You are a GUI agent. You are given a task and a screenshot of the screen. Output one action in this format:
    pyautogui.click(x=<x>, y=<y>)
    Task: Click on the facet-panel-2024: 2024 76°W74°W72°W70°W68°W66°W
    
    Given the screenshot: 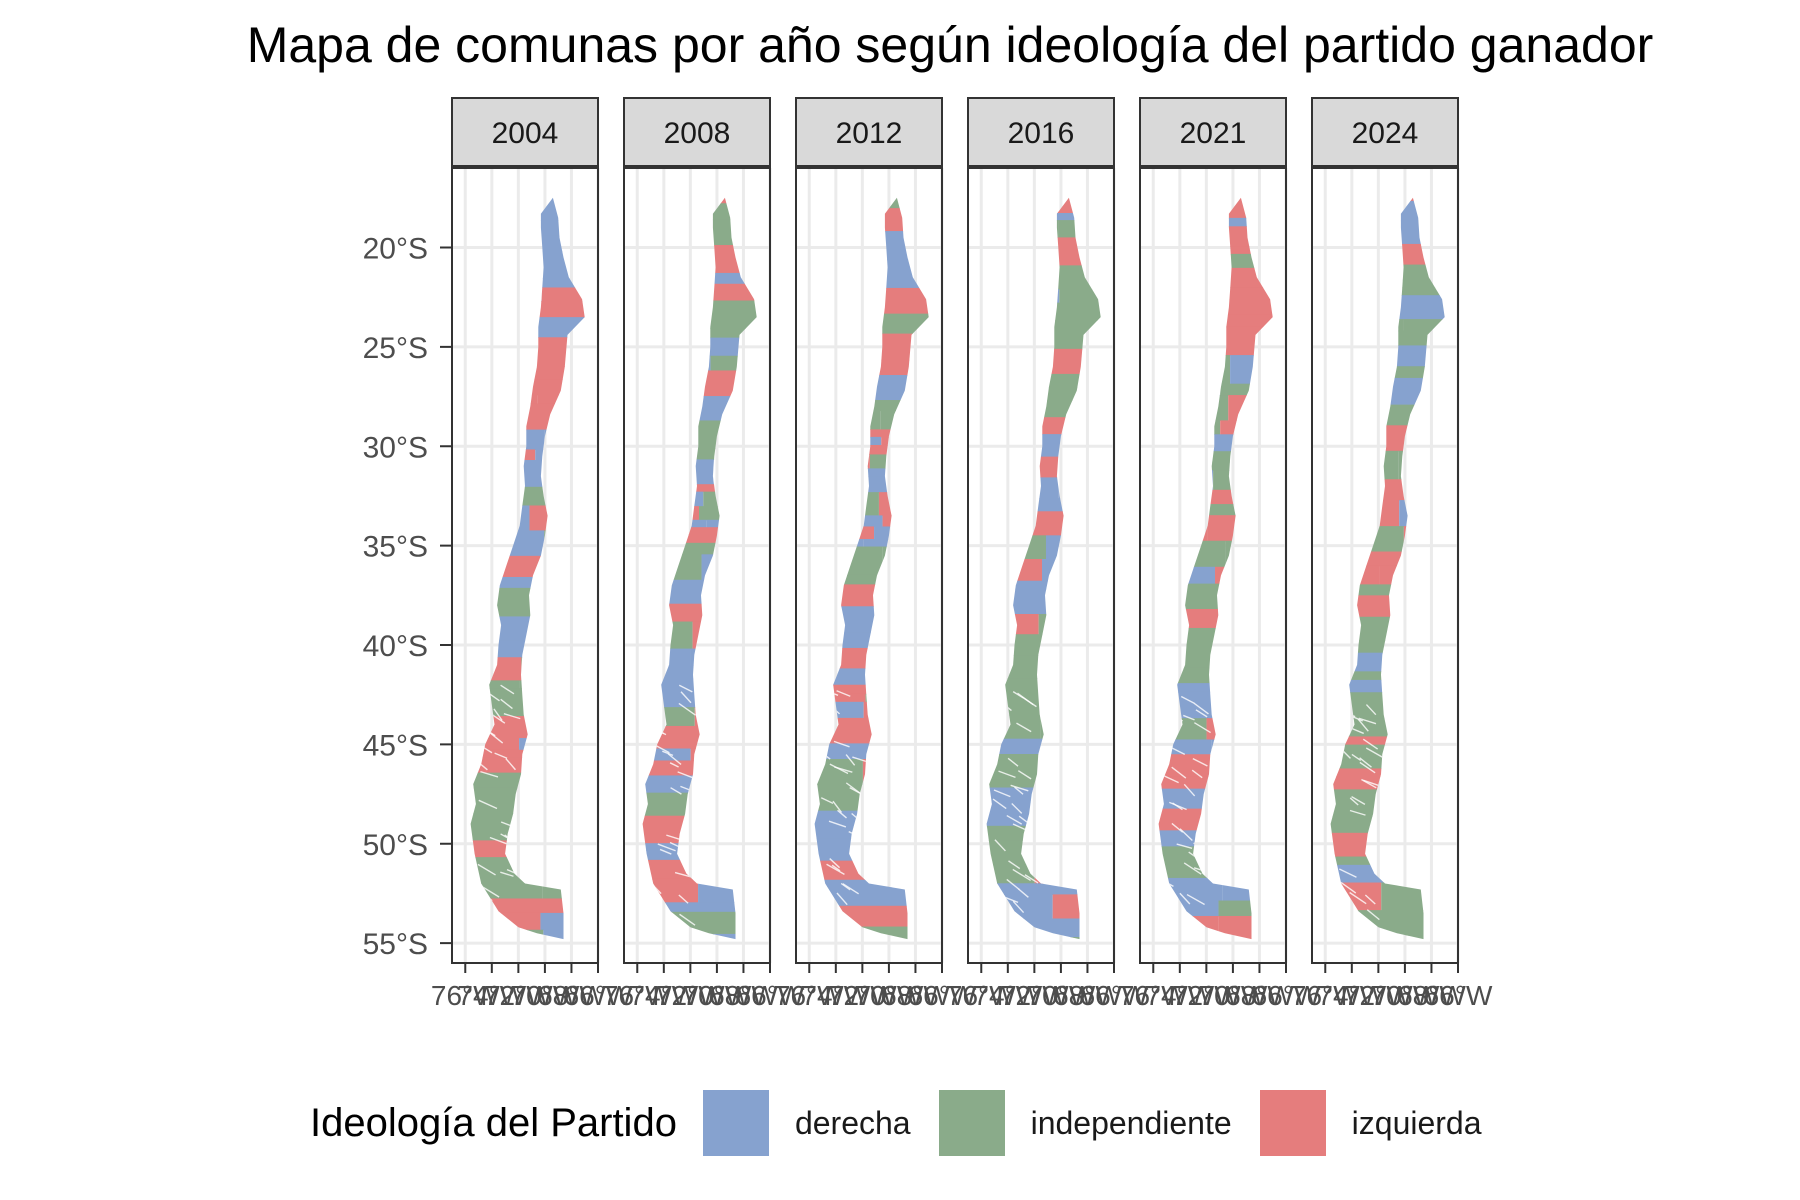 What is the action you would take?
    pyautogui.click(x=1392, y=554)
    